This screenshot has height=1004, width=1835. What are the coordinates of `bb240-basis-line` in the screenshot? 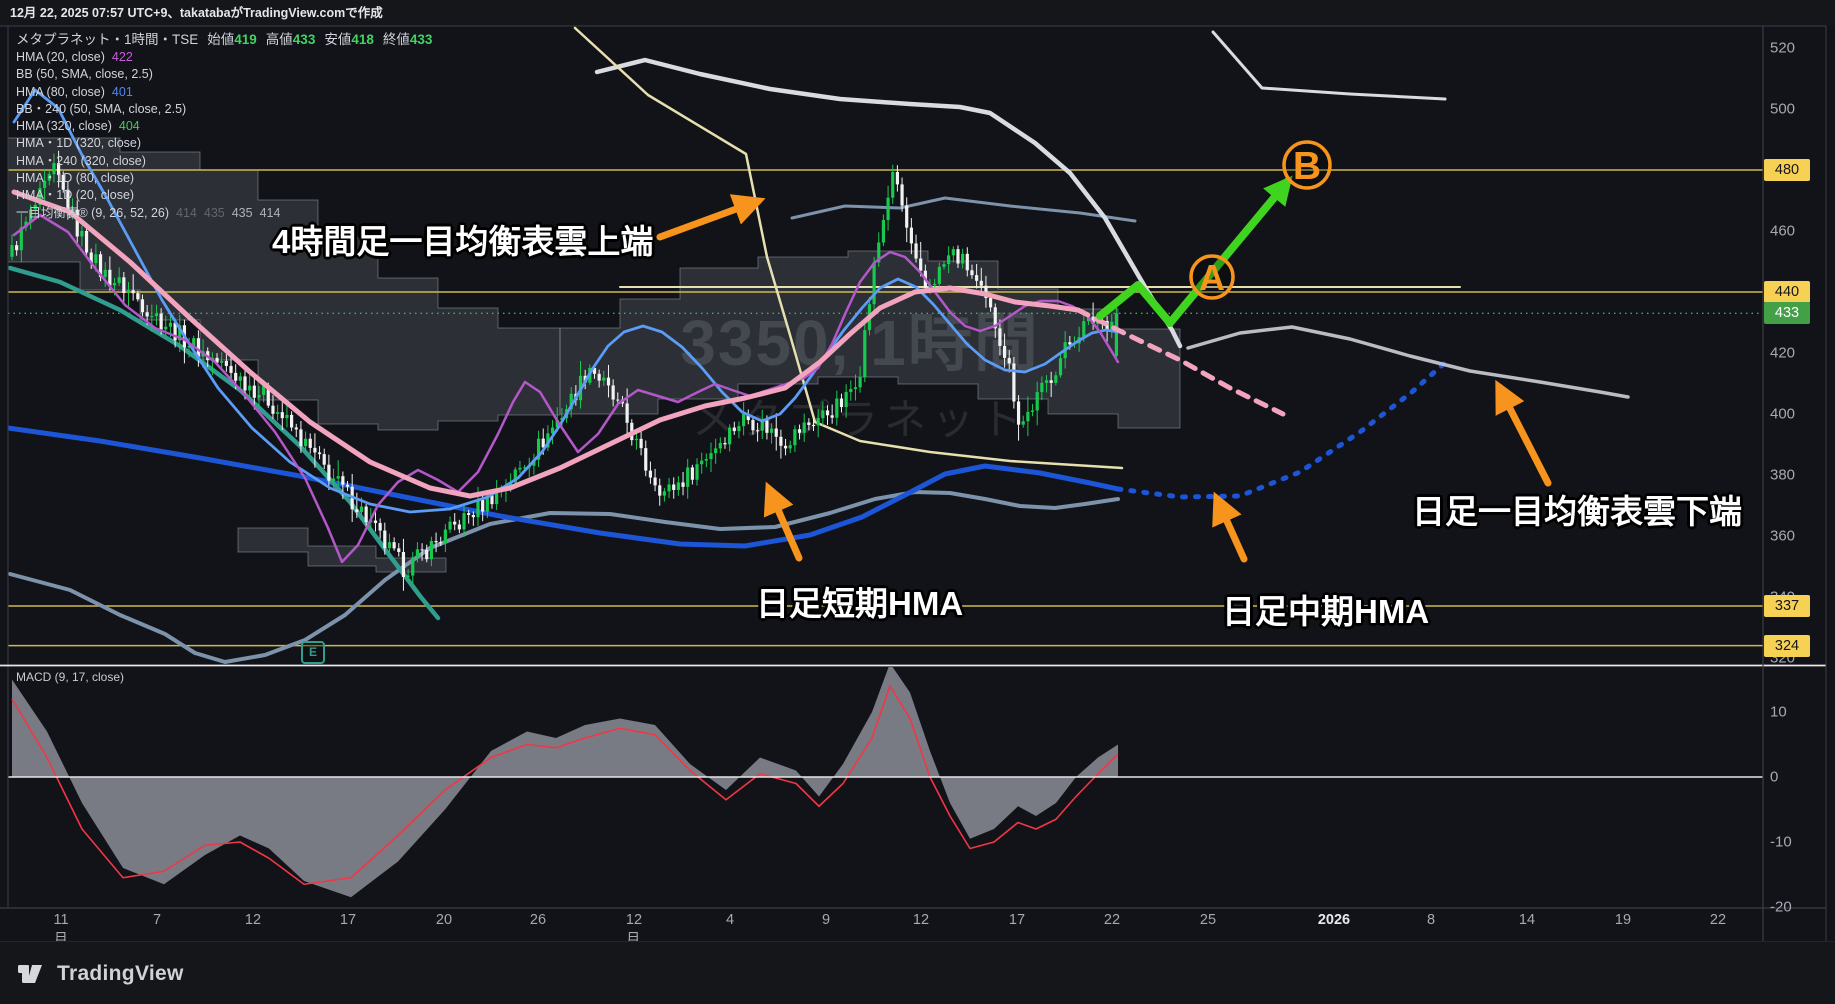 It's located at (888, 203).